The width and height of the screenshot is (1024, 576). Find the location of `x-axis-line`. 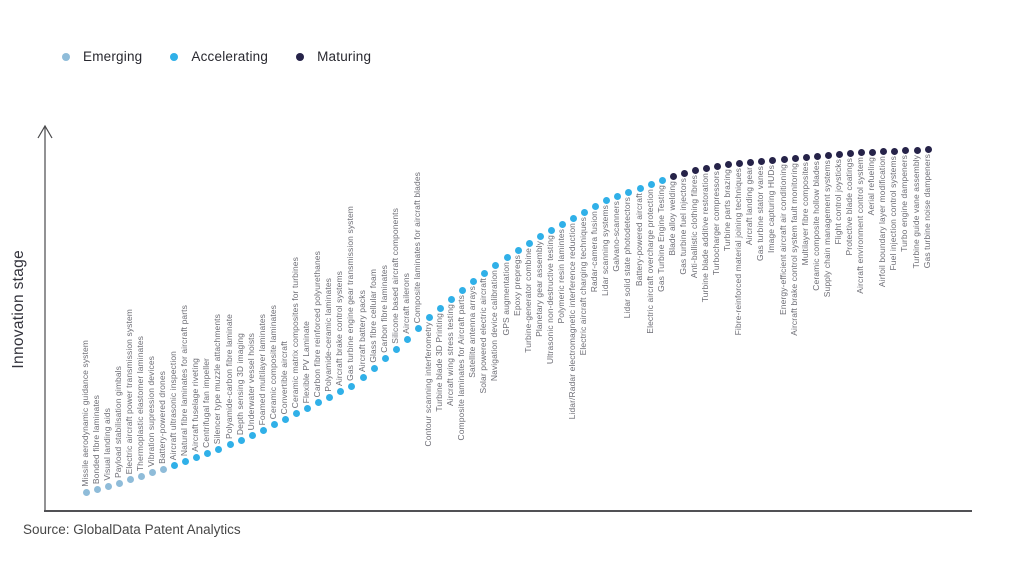

x-axis-line is located at coordinates (508, 511).